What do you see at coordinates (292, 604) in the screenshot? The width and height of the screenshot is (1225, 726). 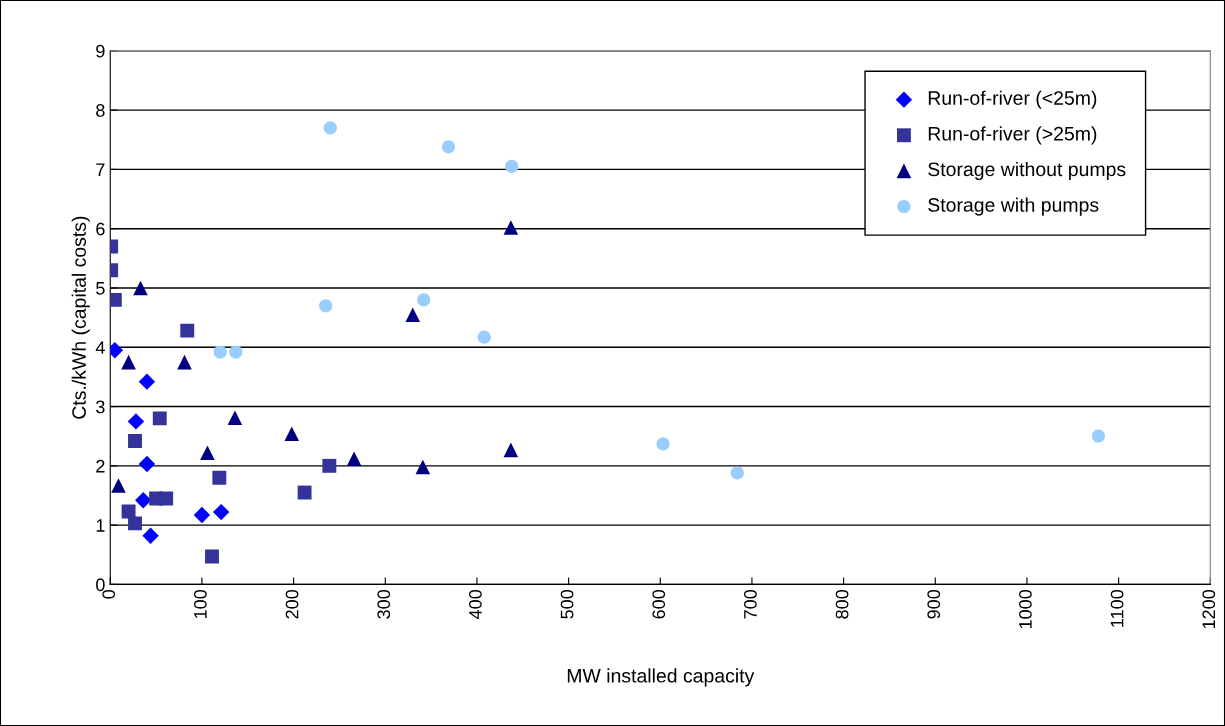 I see `x-tick-label: 200` at bounding box center [292, 604].